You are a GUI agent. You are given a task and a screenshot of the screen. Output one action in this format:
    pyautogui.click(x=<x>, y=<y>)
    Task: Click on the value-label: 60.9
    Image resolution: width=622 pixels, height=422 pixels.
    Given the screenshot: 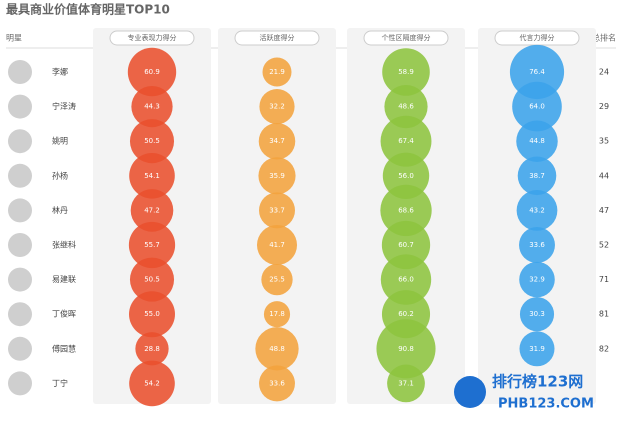 What is the action you would take?
    pyautogui.click(x=152, y=72)
    